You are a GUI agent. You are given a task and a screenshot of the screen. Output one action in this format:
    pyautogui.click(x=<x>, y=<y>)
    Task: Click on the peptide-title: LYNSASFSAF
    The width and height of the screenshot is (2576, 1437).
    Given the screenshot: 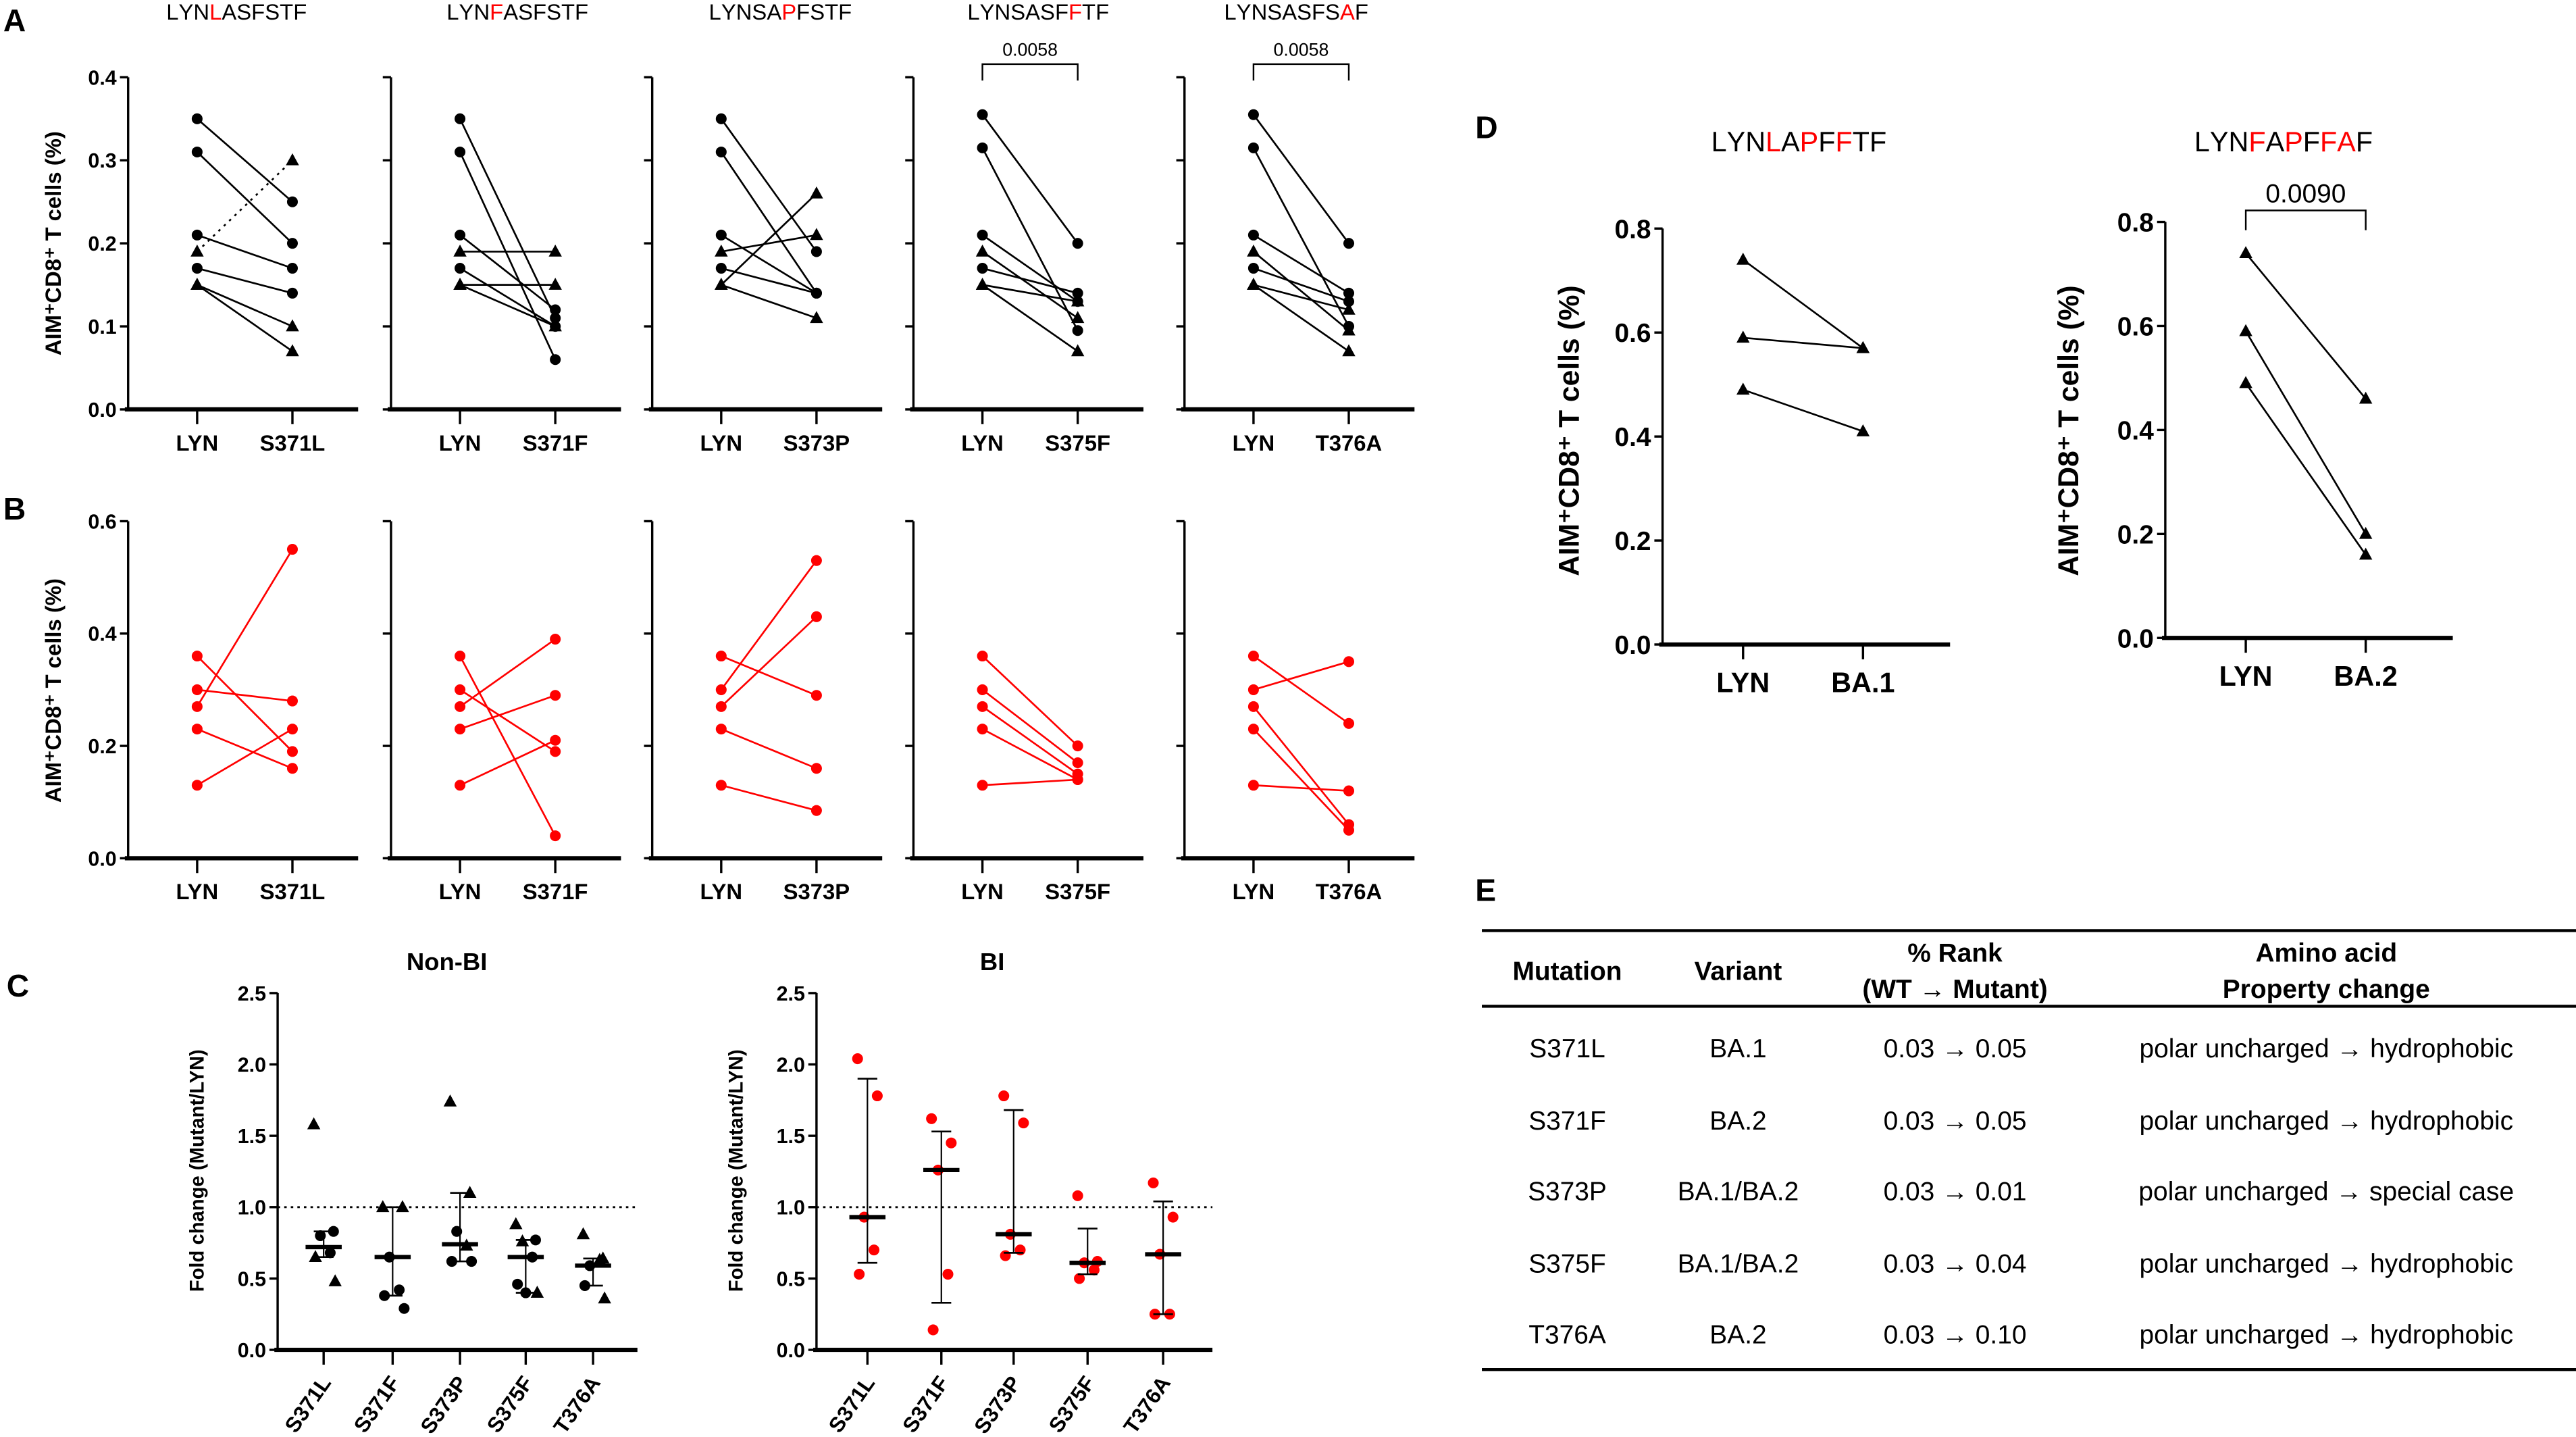 What is the action you would take?
    pyautogui.click(x=1296, y=12)
    